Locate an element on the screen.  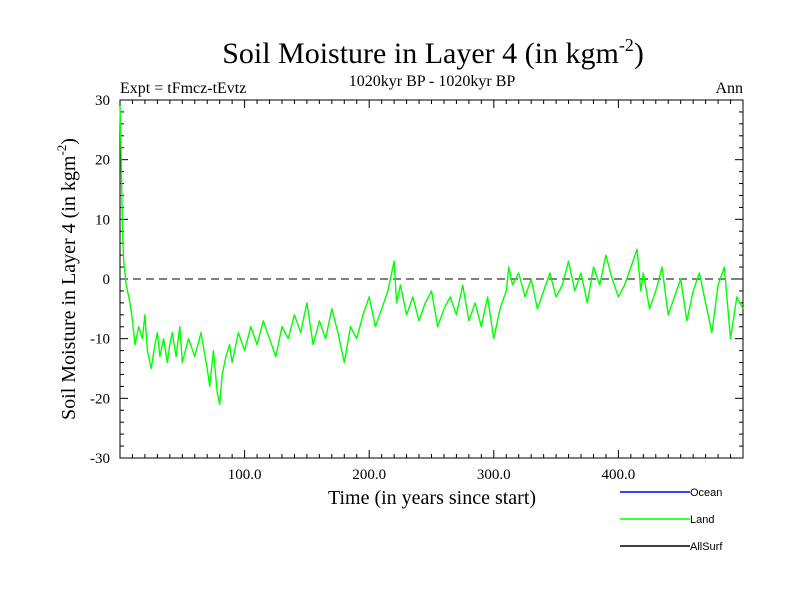
x-tick-labels: 100.0 200.0 300.0 400.0 is located at coordinates (432, 475).